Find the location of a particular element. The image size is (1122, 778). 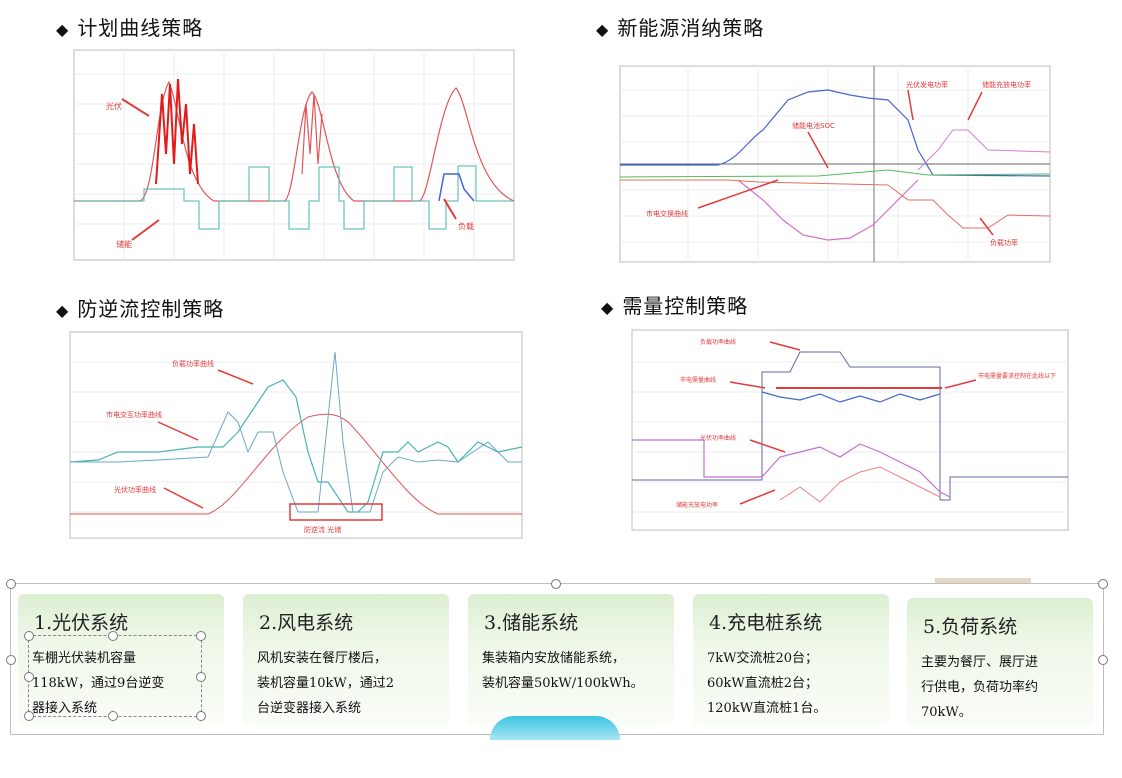

new-energy-chart: 光伏发电功率 储能电池SOC 储能充放电功率 市电交换曲线 负载功率 is located at coordinates (825, 158).